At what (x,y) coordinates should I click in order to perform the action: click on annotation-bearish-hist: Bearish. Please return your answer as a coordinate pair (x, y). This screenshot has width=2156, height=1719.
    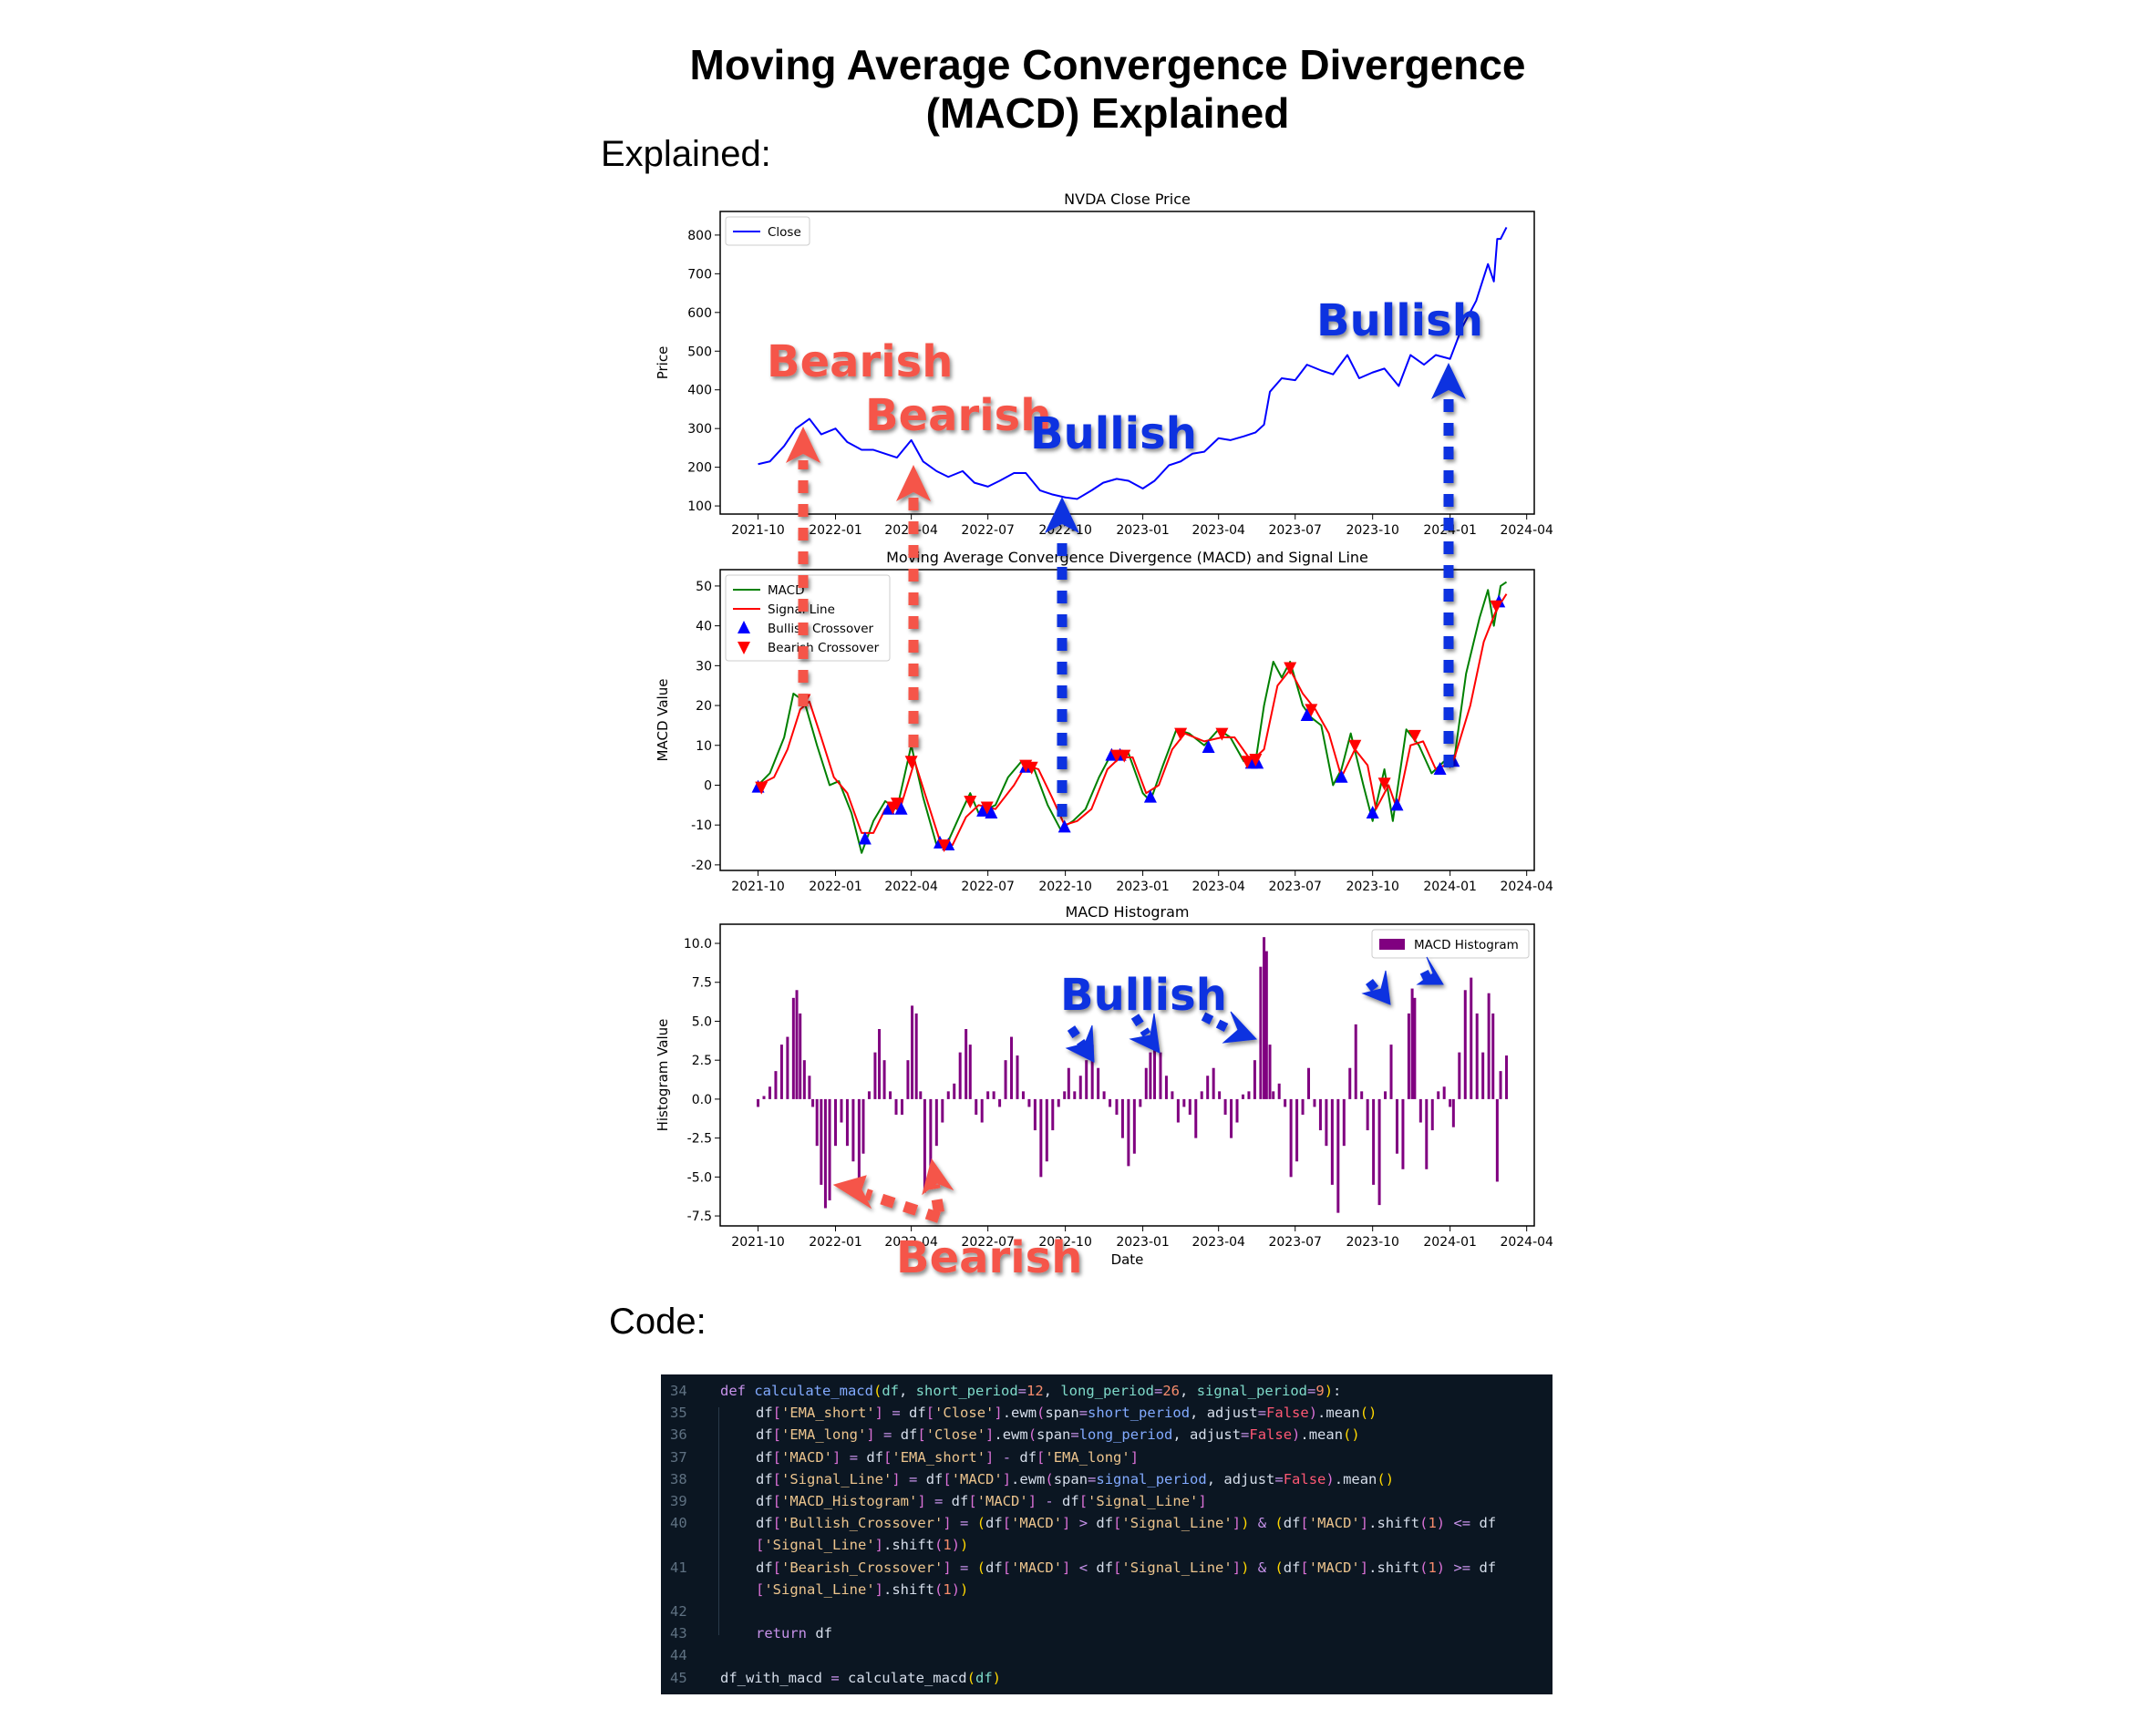
    Looking at the image, I should click on (989, 1257).